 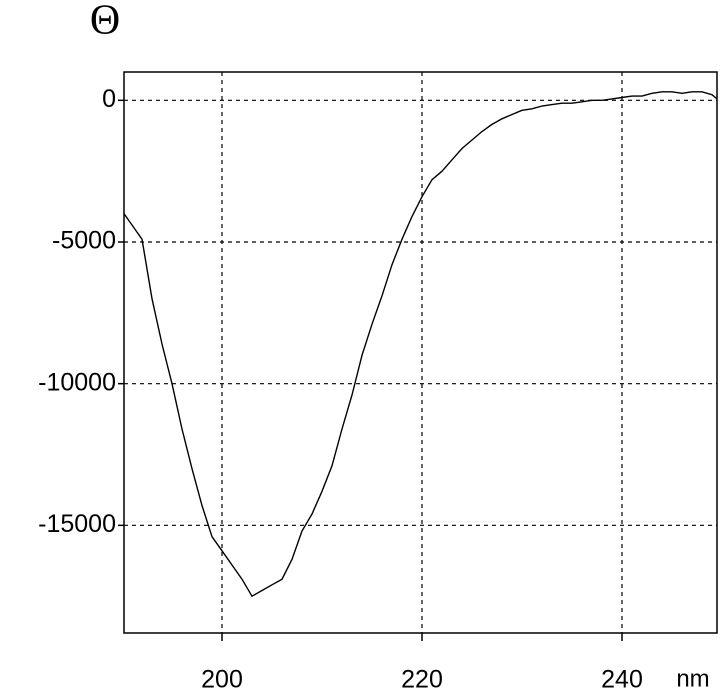 I want to click on x-tick-label: 220, so click(x=422, y=680).